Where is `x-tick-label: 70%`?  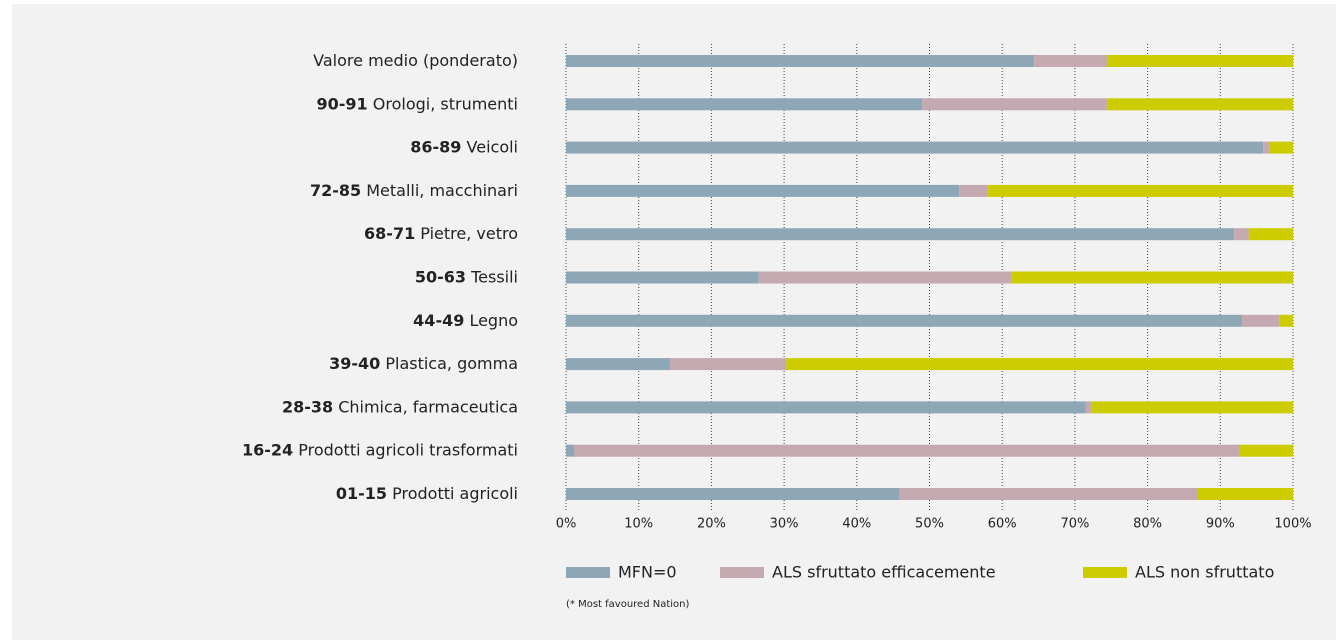
x-tick-label: 70% is located at coordinates (1074, 524).